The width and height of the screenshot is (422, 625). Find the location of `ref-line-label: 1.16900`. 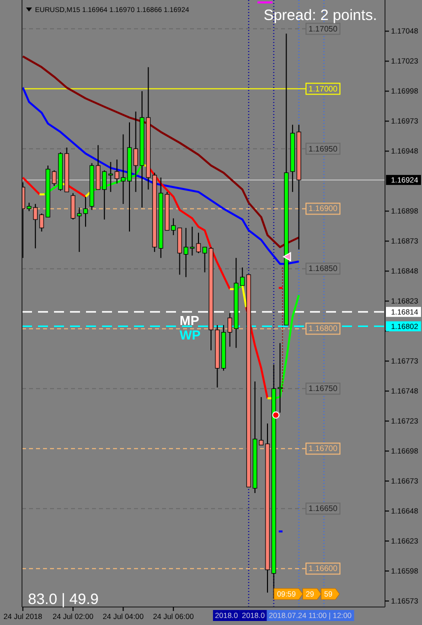

ref-line-label: 1.16900 is located at coordinates (323, 209).